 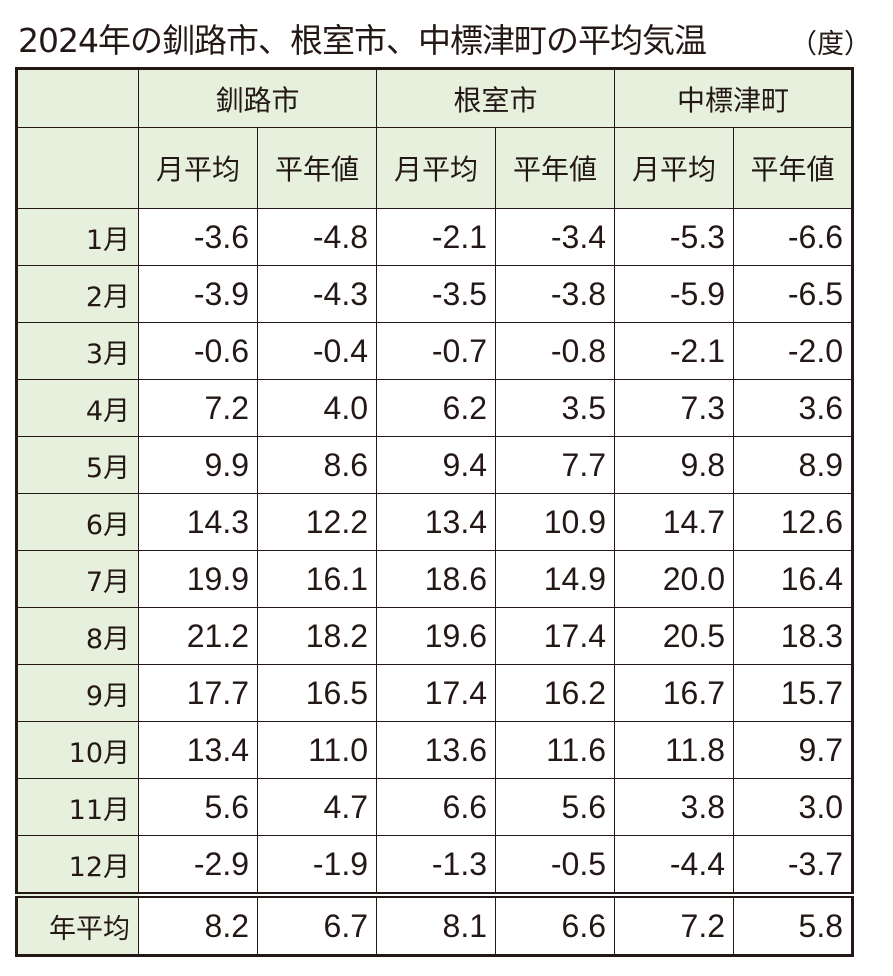 I want to click on value-cell: 17.4, so click(x=436, y=693).